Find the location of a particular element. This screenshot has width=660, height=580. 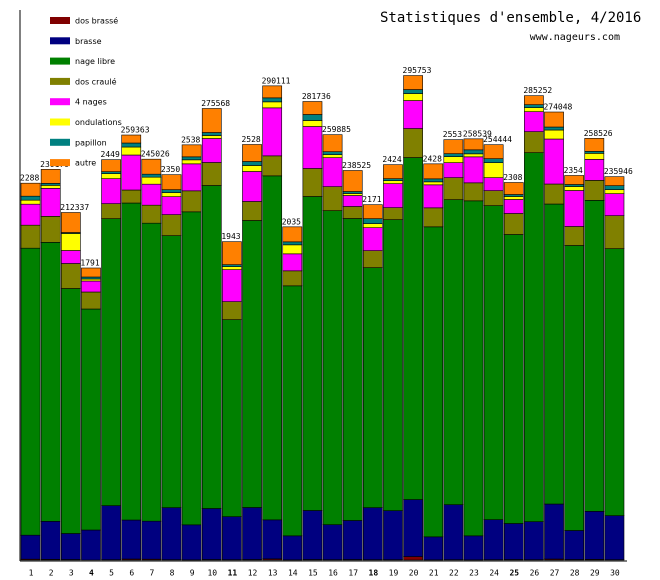

legend-label: brasse is located at coordinates (88, 41).